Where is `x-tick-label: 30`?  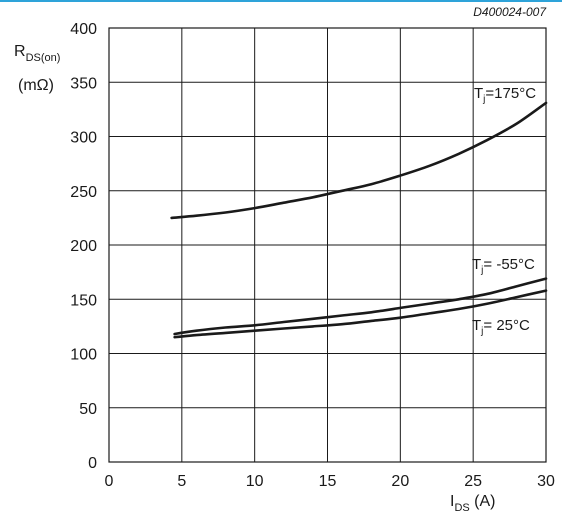
x-tick-label: 30 is located at coordinates (546, 481).